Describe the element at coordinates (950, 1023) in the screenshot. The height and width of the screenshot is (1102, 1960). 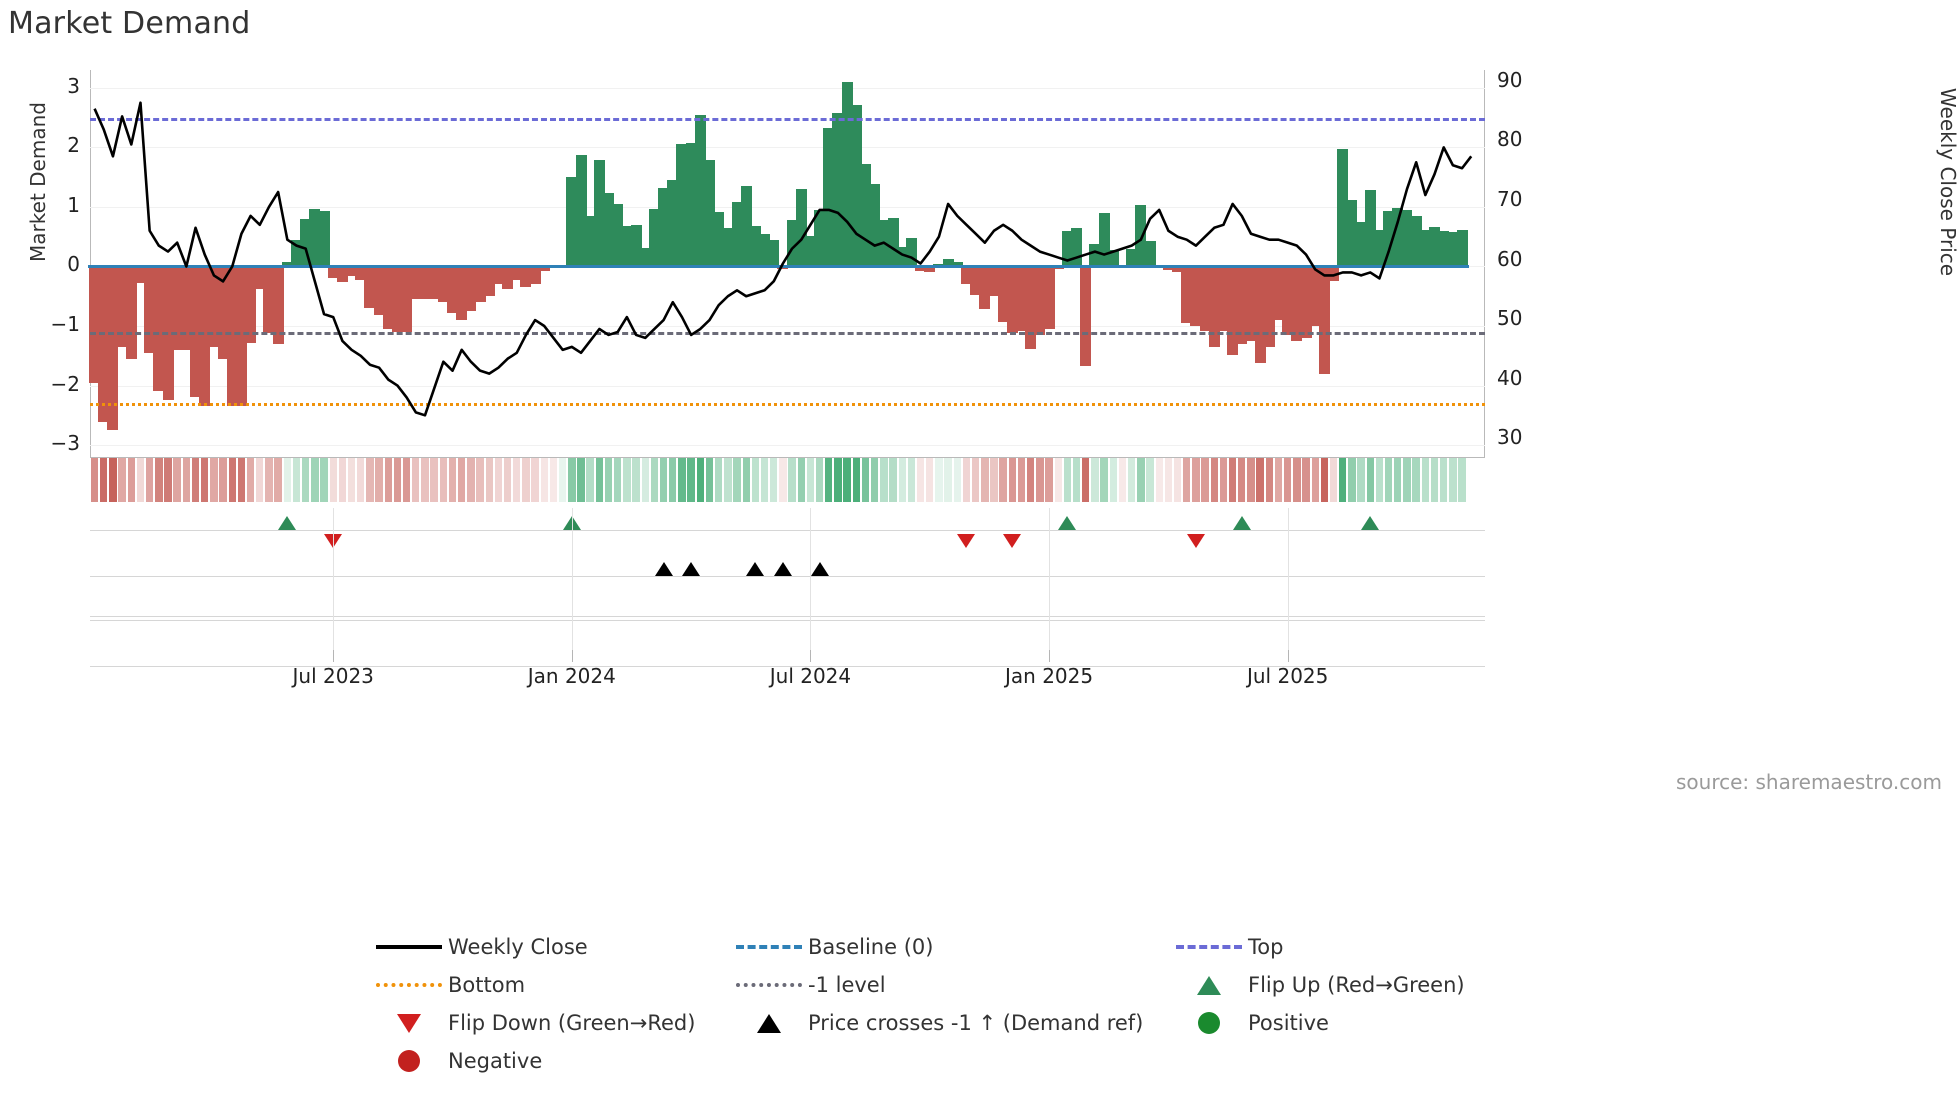
I see `legend-item: Price crosses -1 ↑ (Demand ref)` at that location.